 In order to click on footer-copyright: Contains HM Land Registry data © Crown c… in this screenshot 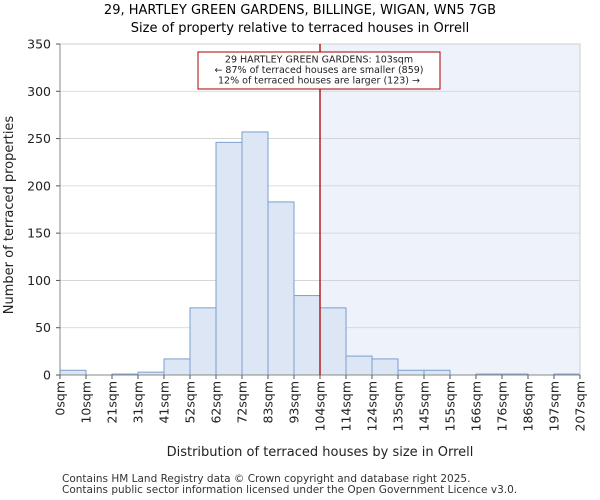, I will do `click(266, 479)`.